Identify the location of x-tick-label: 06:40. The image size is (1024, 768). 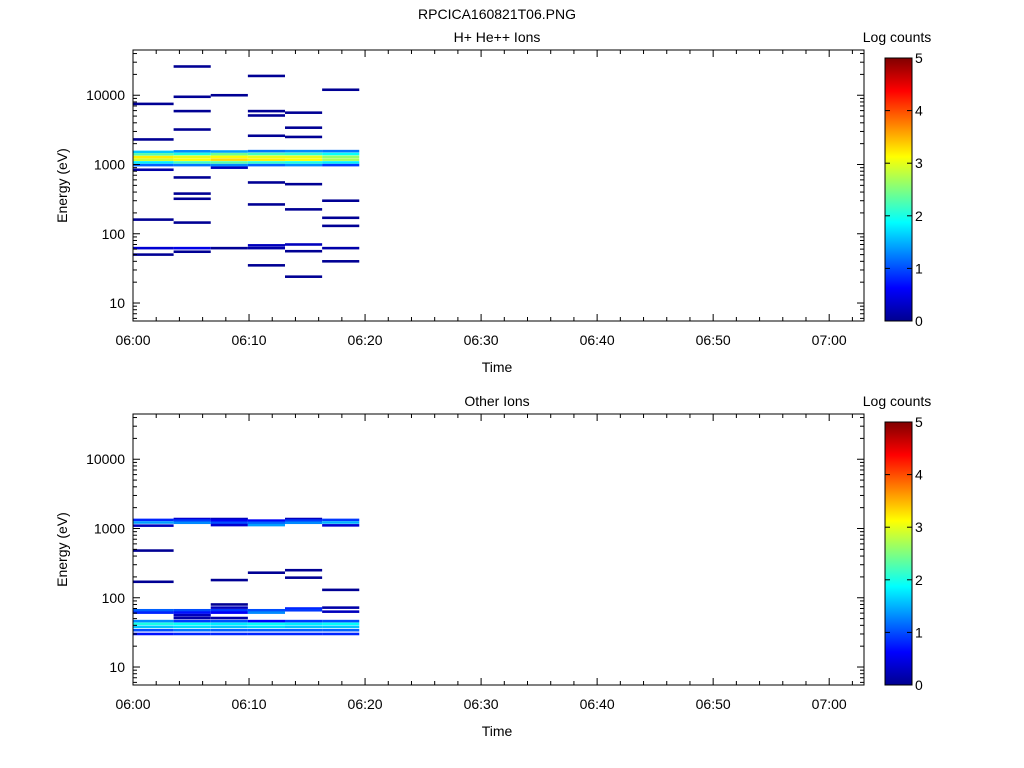
(597, 340).